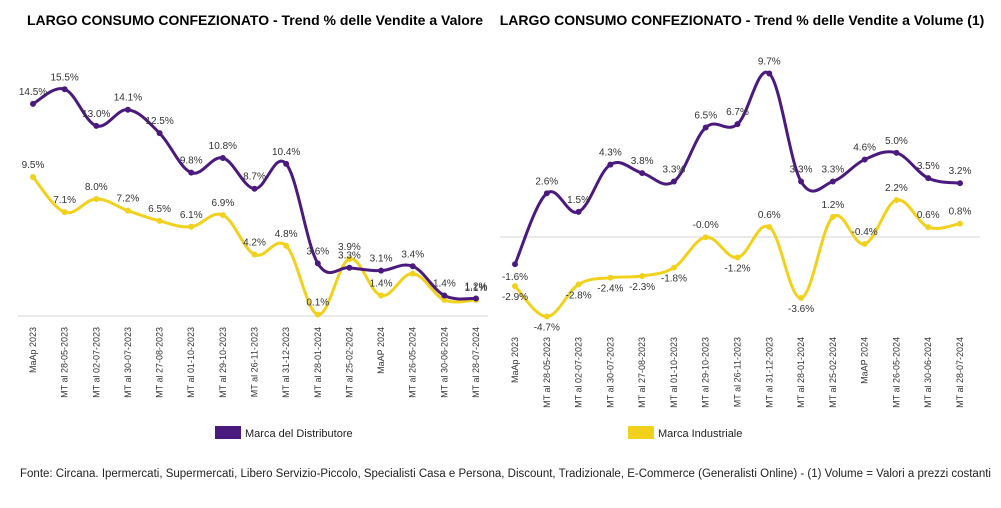 The height and width of the screenshot is (508, 1001). I want to click on data-label: 13.0%, so click(96, 114).